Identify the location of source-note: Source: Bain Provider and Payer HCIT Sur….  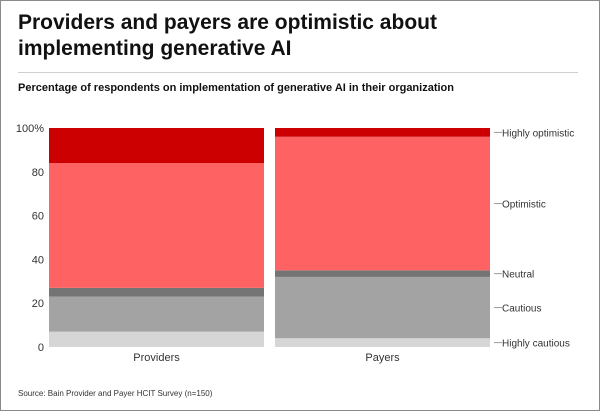
(115, 393).